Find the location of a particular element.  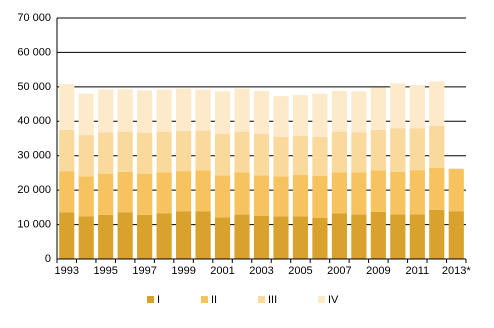

x-tick-label: 2013* is located at coordinates (456, 271).